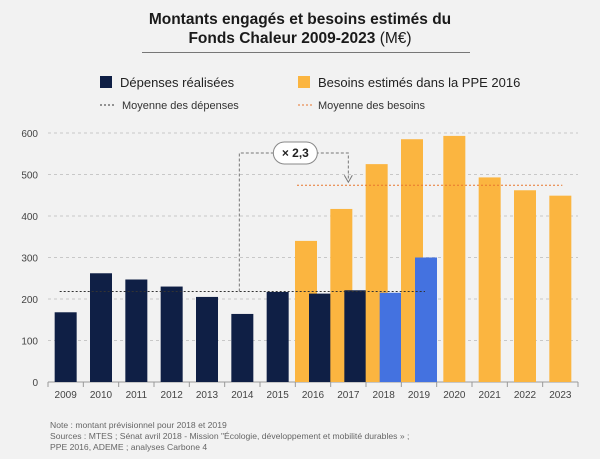  I want to click on legend-swatch-depenses, so click(106, 82).